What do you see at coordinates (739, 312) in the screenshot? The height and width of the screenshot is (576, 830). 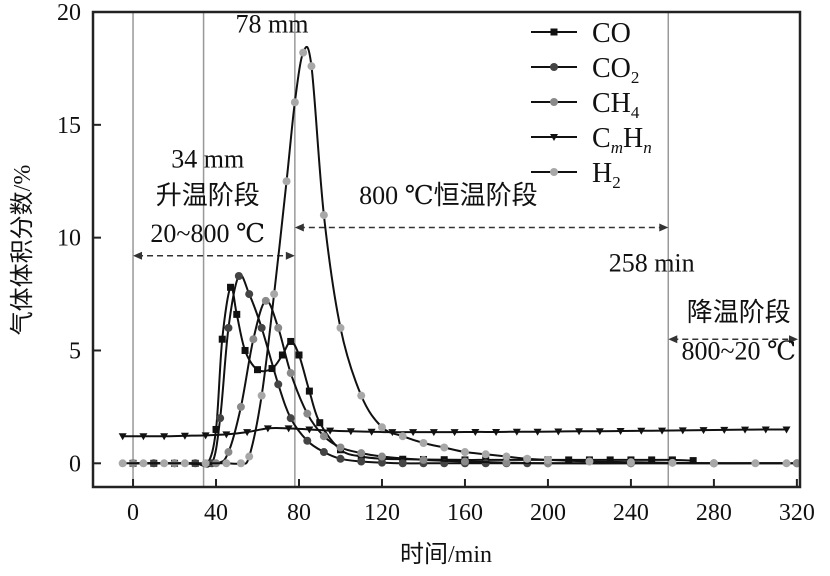 I see `annotation-label: 降温阶段` at bounding box center [739, 312].